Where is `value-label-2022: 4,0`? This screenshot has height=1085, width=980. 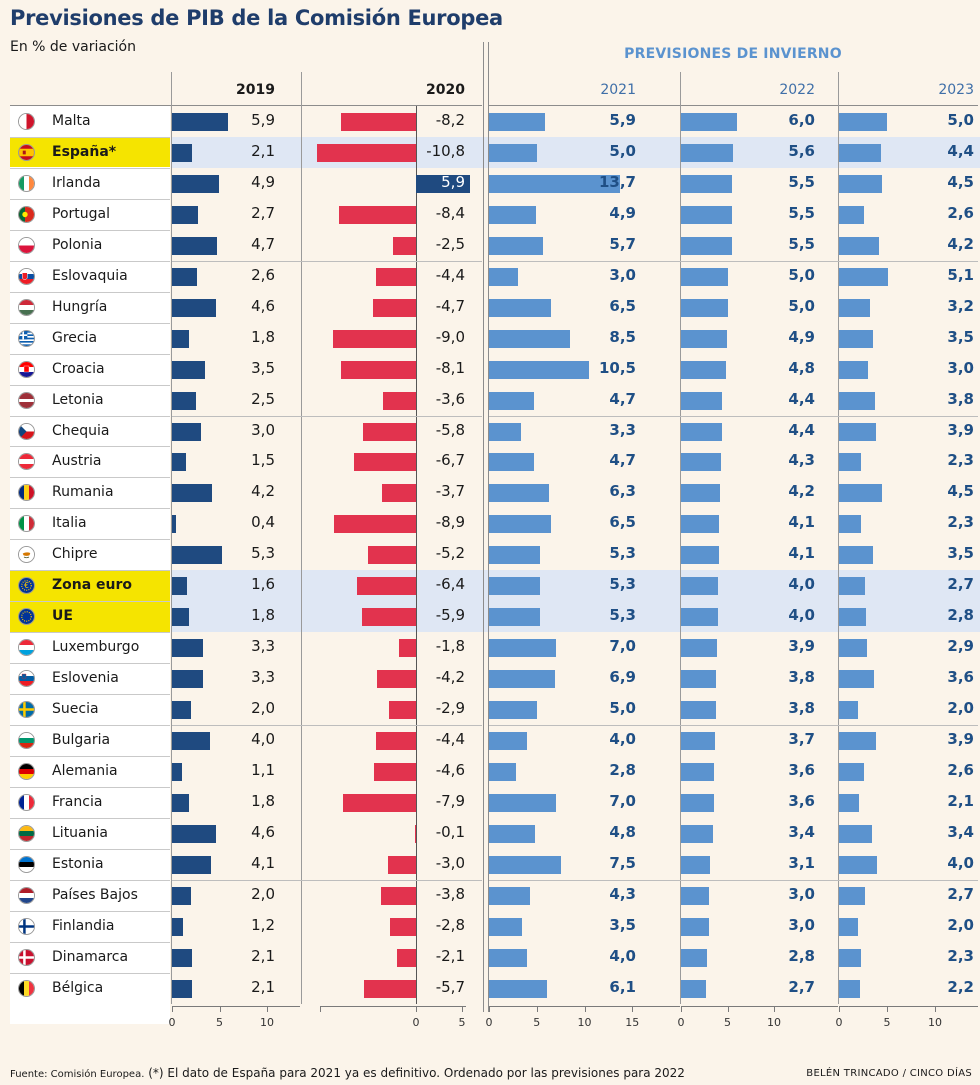
value-label-2022: 4,0 is located at coordinates (801, 615).